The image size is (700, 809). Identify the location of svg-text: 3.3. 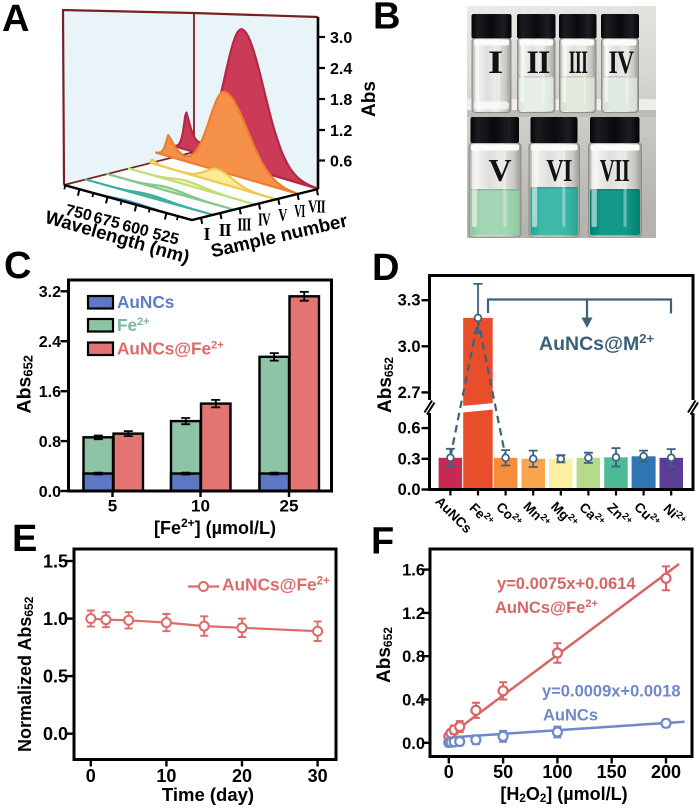
(409, 301).